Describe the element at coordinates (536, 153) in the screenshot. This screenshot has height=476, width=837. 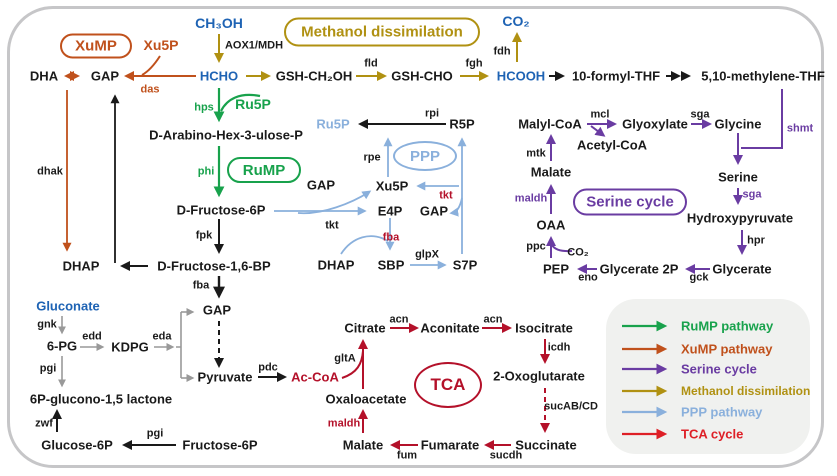
I see `enzyme-mtk: mtk` at that location.